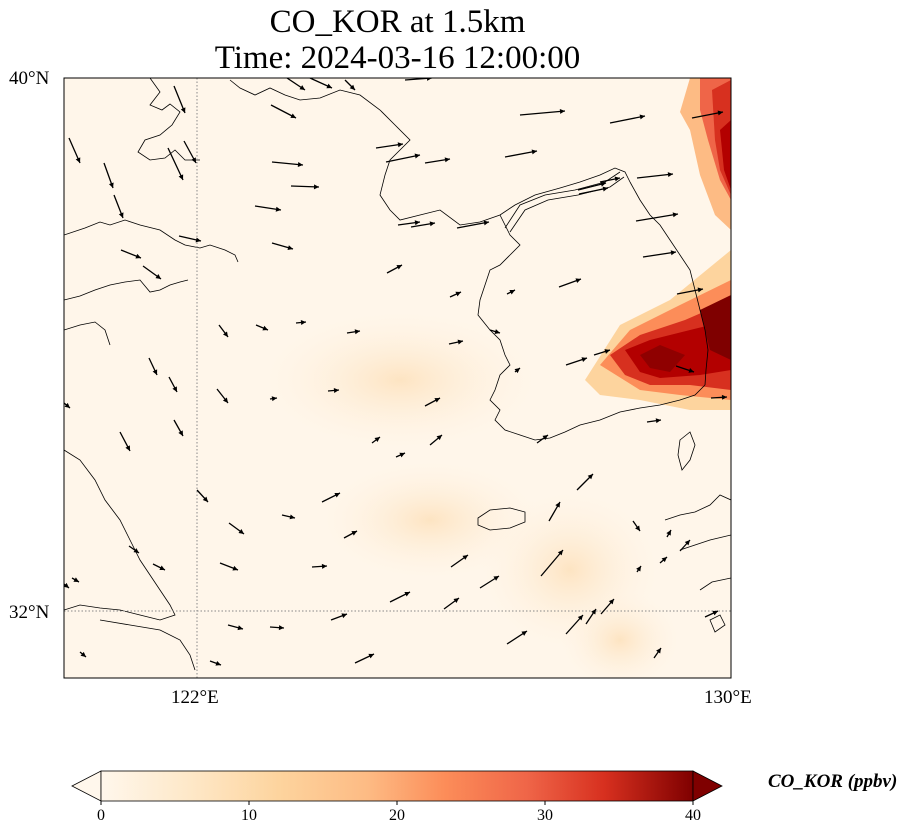 The height and width of the screenshot is (836, 920). I want to click on colorbar-extend-max, so click(707, 786).